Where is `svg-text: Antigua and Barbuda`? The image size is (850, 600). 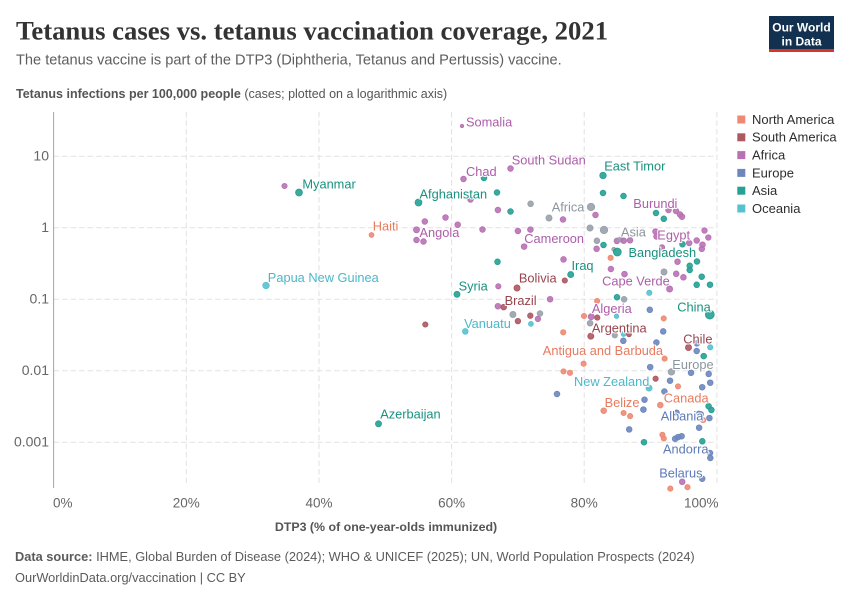 svg-text: Antigua and Barbuda is located at coordinates (603, 350).